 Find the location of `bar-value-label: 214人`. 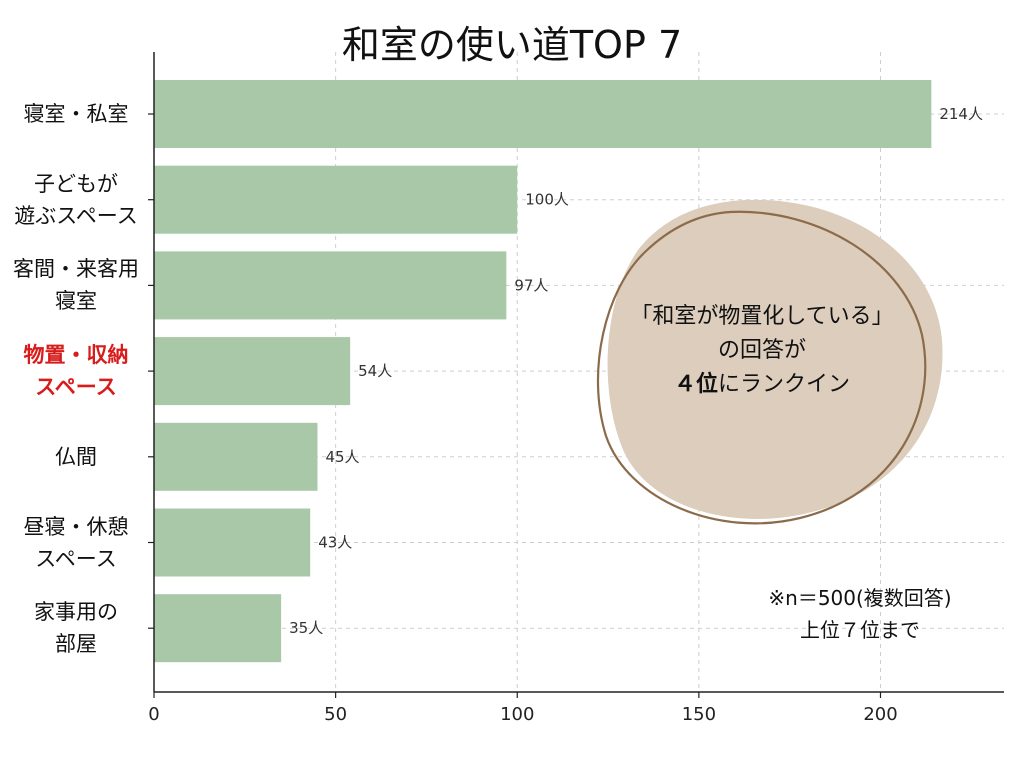

bar-value-label: 214人 is located at coordinates (961, 114).